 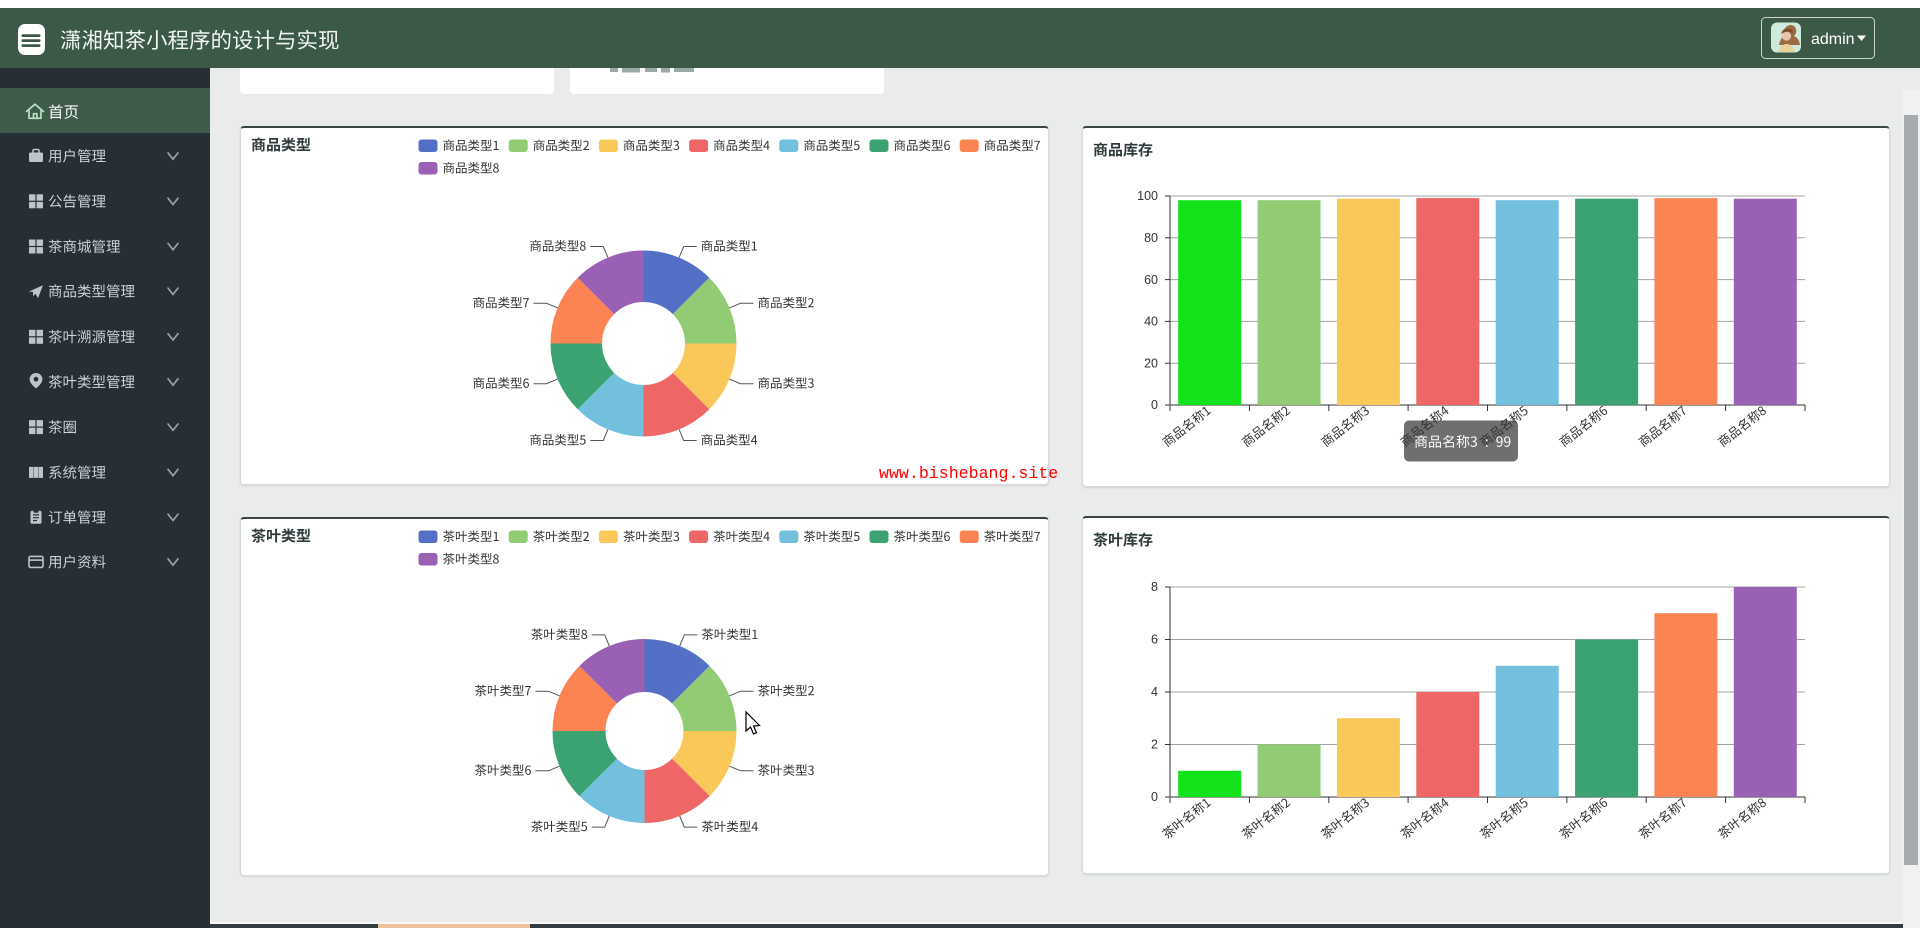 What do you see at coordinates (1151, 280) in the screenshot?
I see `svg-text: 60` at bounding box center [1151, 280].